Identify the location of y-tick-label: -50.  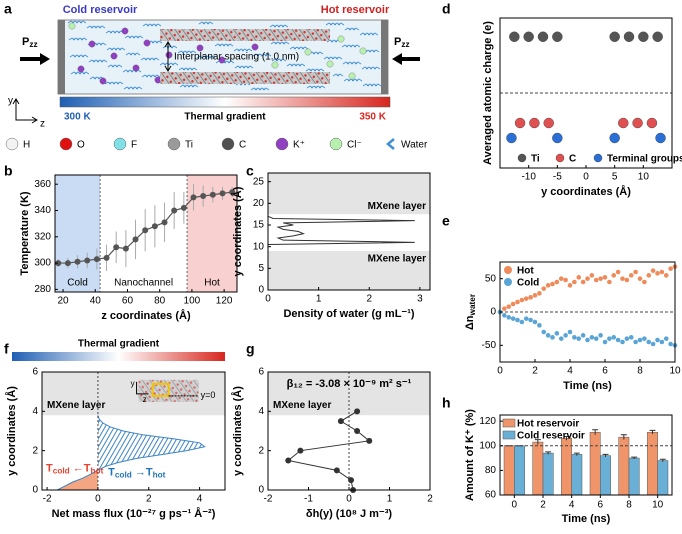
(489, 345).